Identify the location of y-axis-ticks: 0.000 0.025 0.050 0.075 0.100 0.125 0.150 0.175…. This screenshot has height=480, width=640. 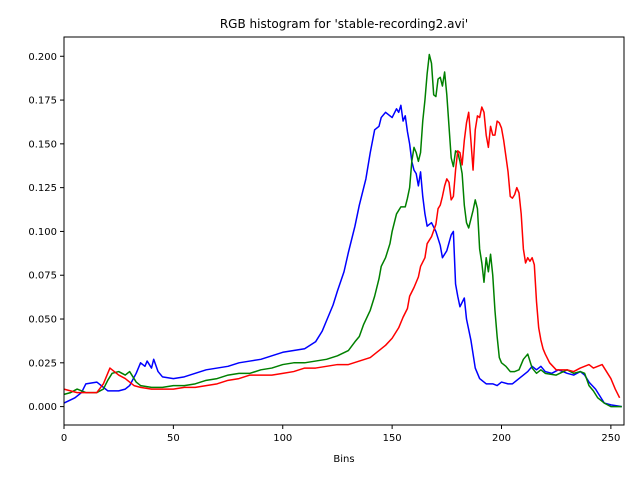
(46, 232).